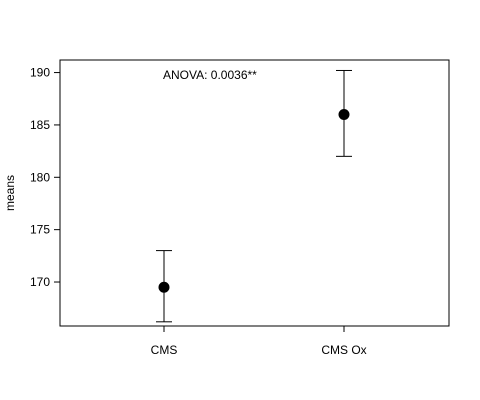 This screenshot has width=480, height=400. Describe the element at coordinates (10, 193) in the screenshot. I see `y-axis-title: means` at that location.